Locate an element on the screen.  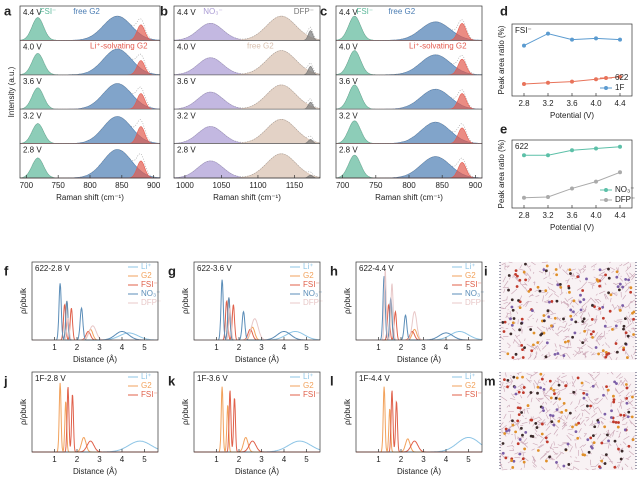
x-tick-label: 800 is located at coordinates (90, 185).